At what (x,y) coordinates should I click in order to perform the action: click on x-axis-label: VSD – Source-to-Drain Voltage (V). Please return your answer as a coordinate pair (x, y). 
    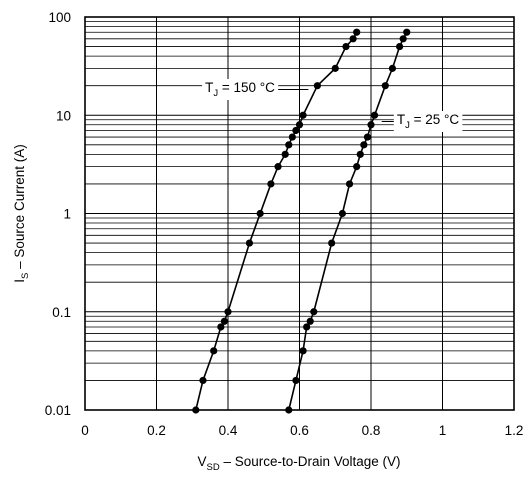
    Looking at the image, I should click on (298, 463).